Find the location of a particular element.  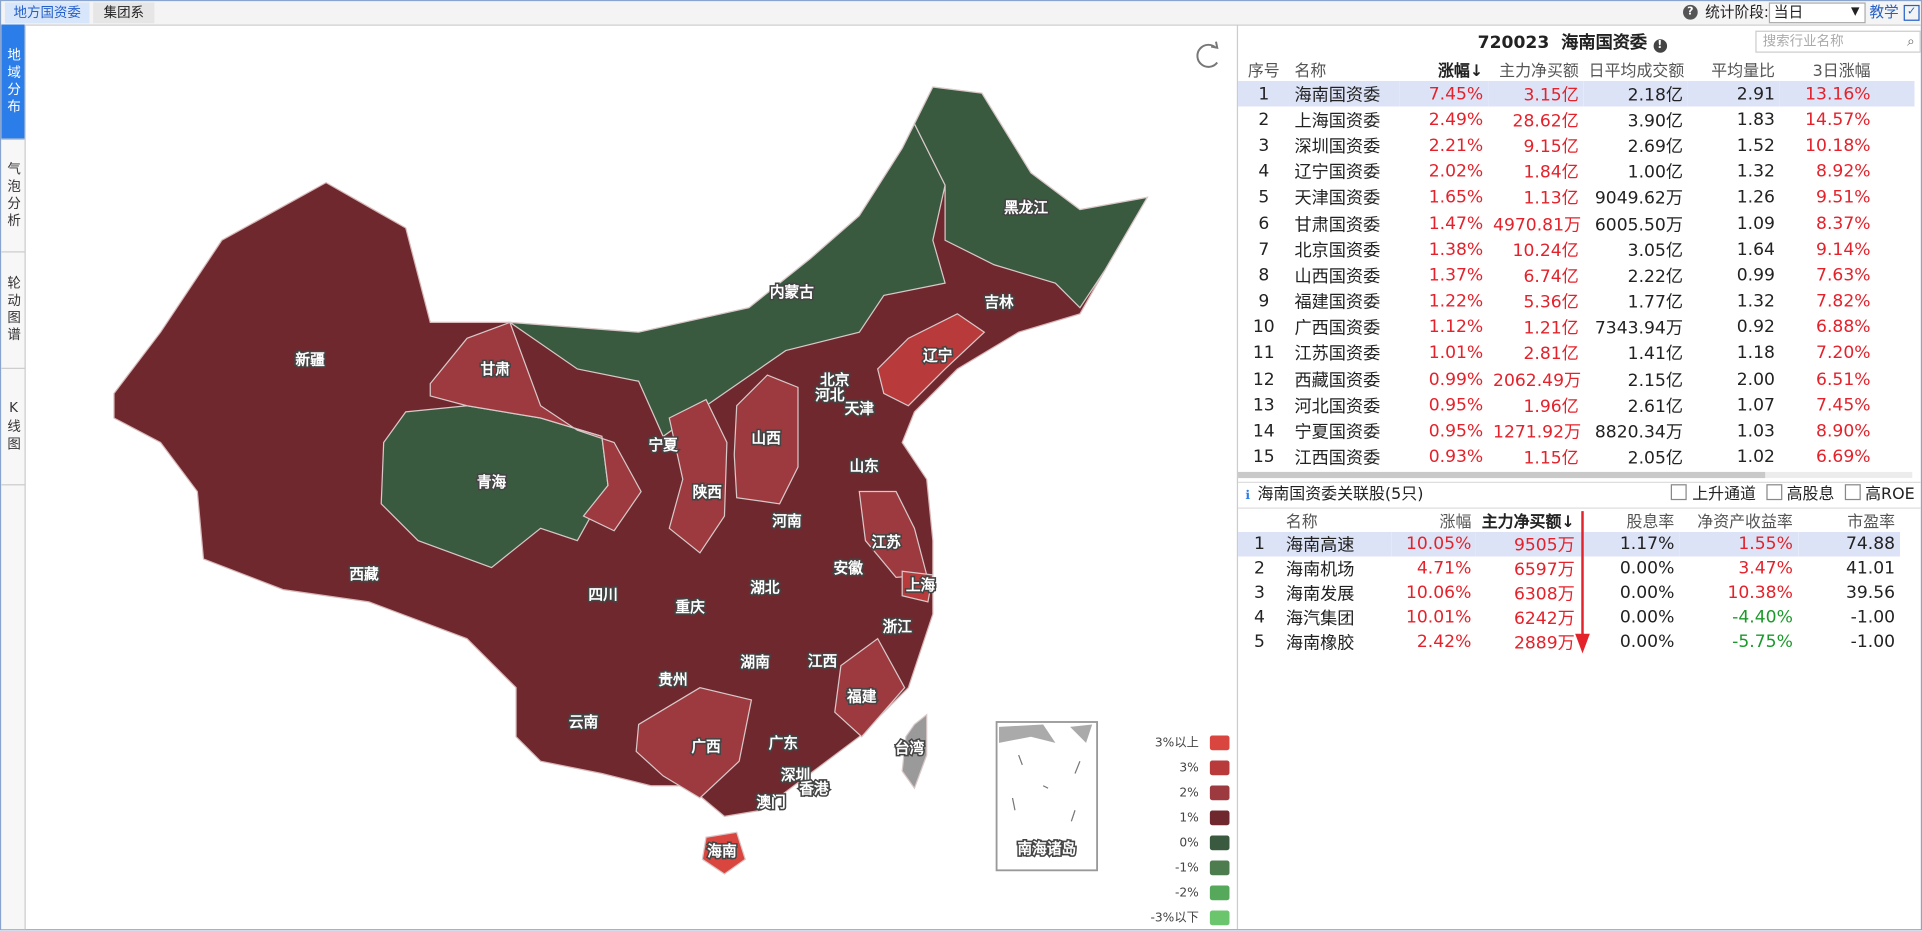

table-cell: 12 is located at coordinates (1263, 379).